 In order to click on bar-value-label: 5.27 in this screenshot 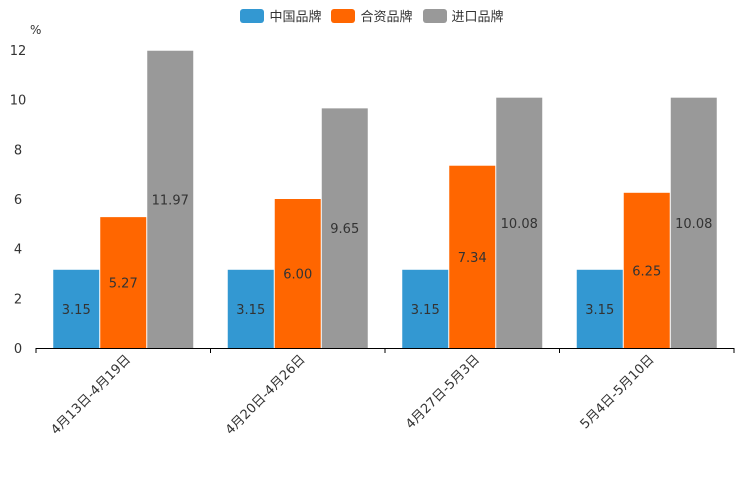, I will do `click(123, 284)`.